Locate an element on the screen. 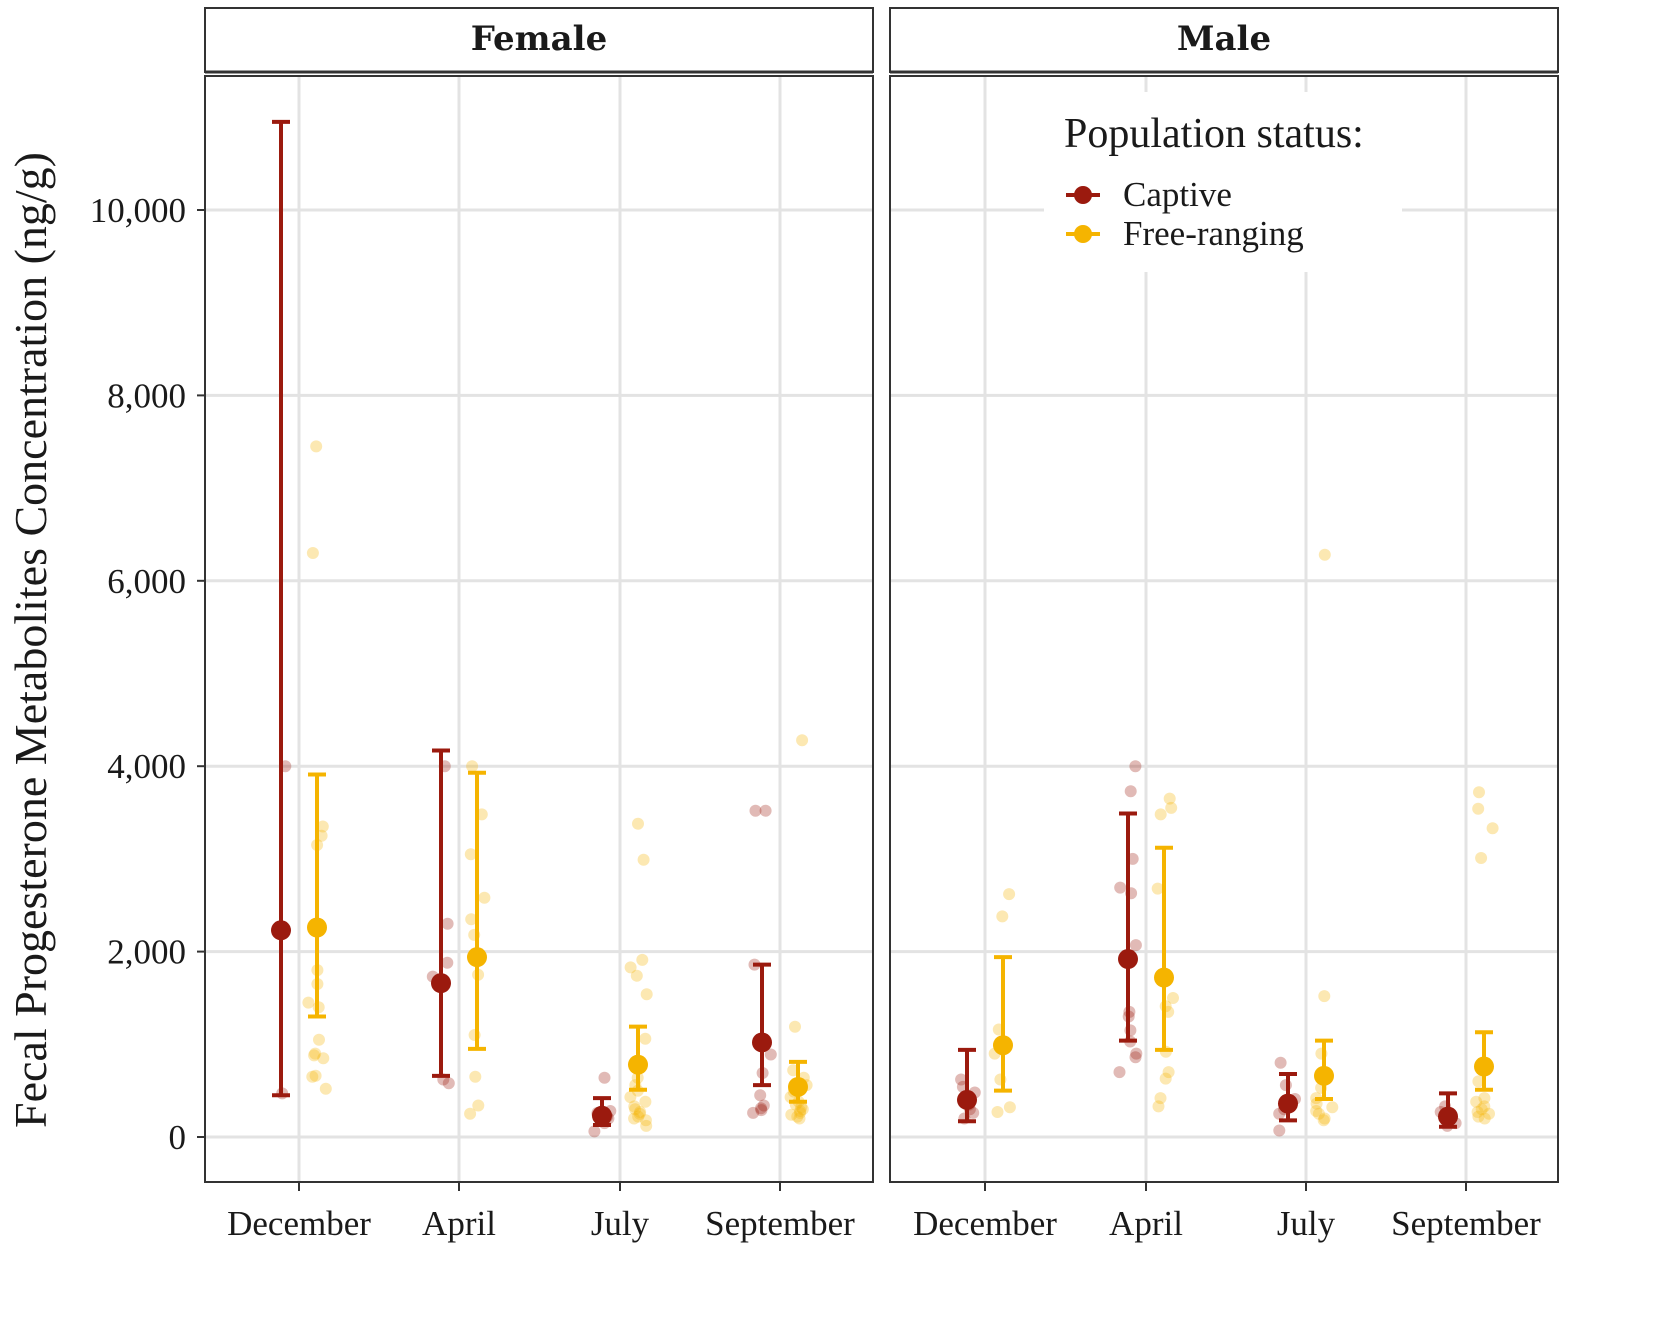 The image size is (1665, 1324). y-tick-label: 10,000 is located at coordinates (138, 210).